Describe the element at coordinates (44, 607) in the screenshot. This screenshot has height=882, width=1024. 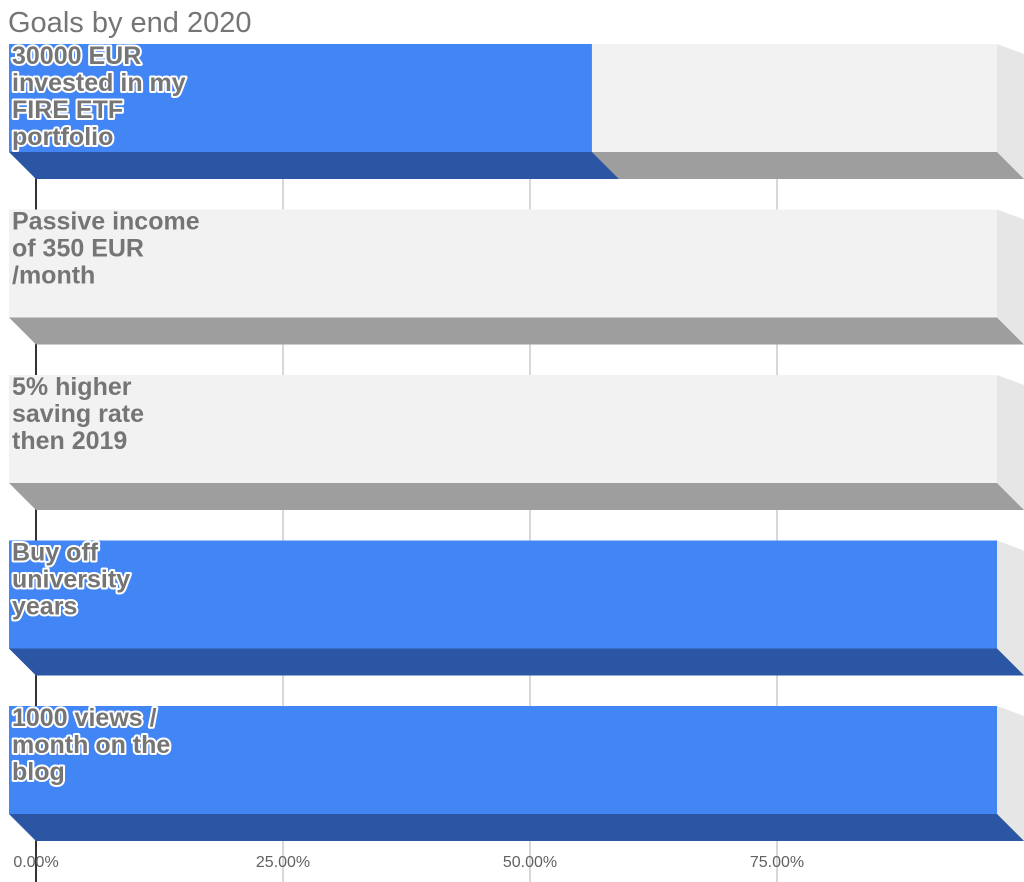
I see `category-label-line: years` at that location.